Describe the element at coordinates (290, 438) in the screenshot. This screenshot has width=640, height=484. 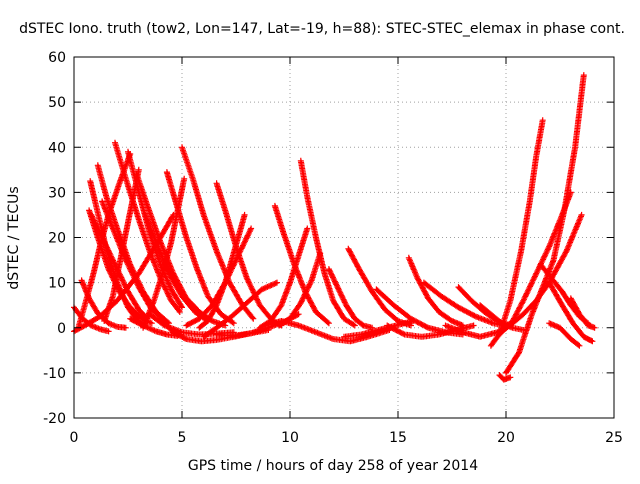
I see `x-tick-label: 10` at that location.